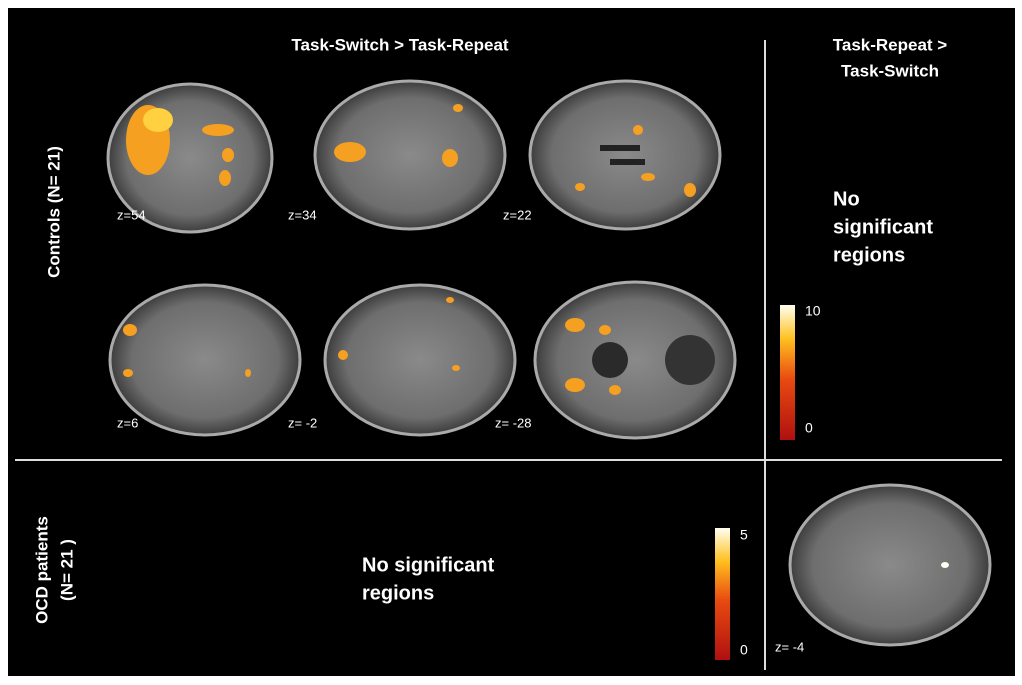 Image resolution: width=1022 pixels, height=685 pixels. What do you see at coordinates (813, 311) in the screenshot?
I see `colorbar-max: 10` at bounding box center [813, 311].